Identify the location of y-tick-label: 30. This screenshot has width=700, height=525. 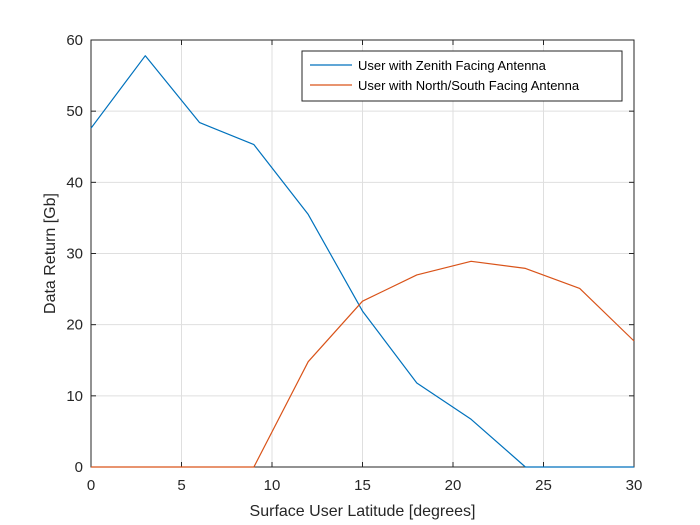
(74, 254).